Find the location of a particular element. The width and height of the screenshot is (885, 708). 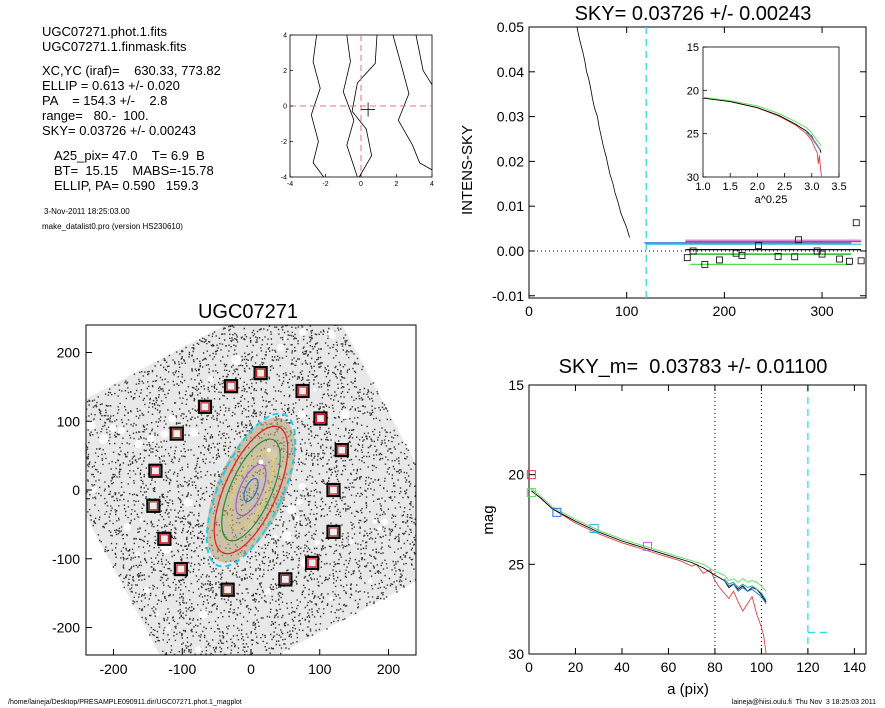

mag-profile-frame is located at coordinates (697, 519).